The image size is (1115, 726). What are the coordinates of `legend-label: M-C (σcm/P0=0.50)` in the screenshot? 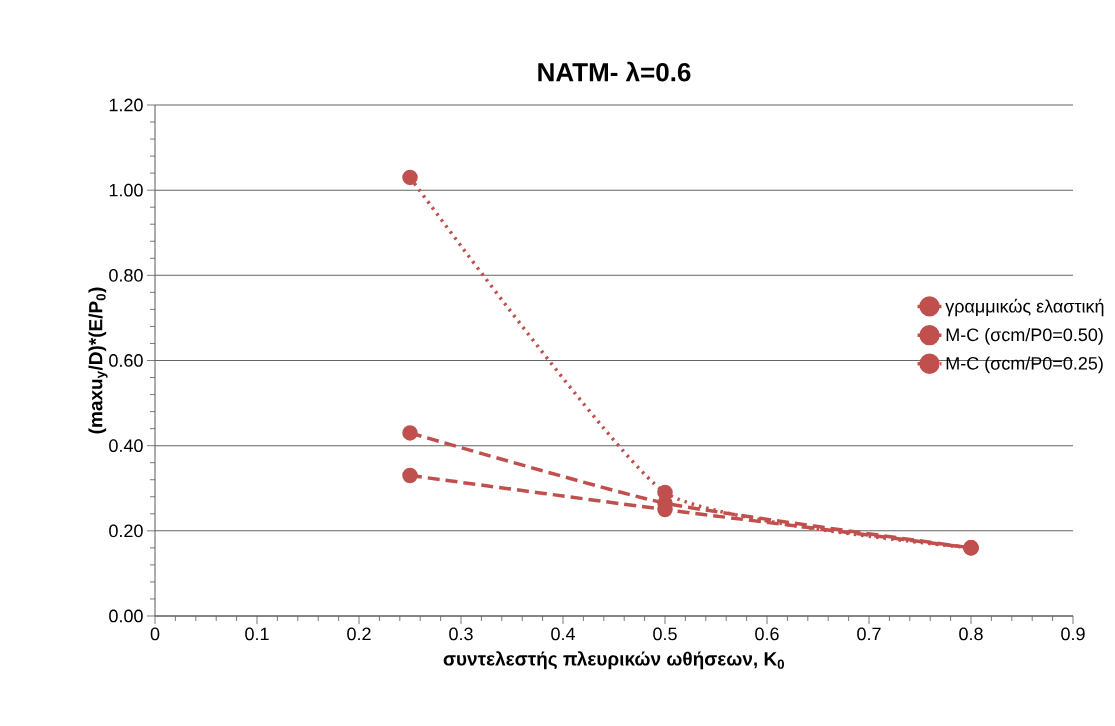 It's located at (1024, 336).